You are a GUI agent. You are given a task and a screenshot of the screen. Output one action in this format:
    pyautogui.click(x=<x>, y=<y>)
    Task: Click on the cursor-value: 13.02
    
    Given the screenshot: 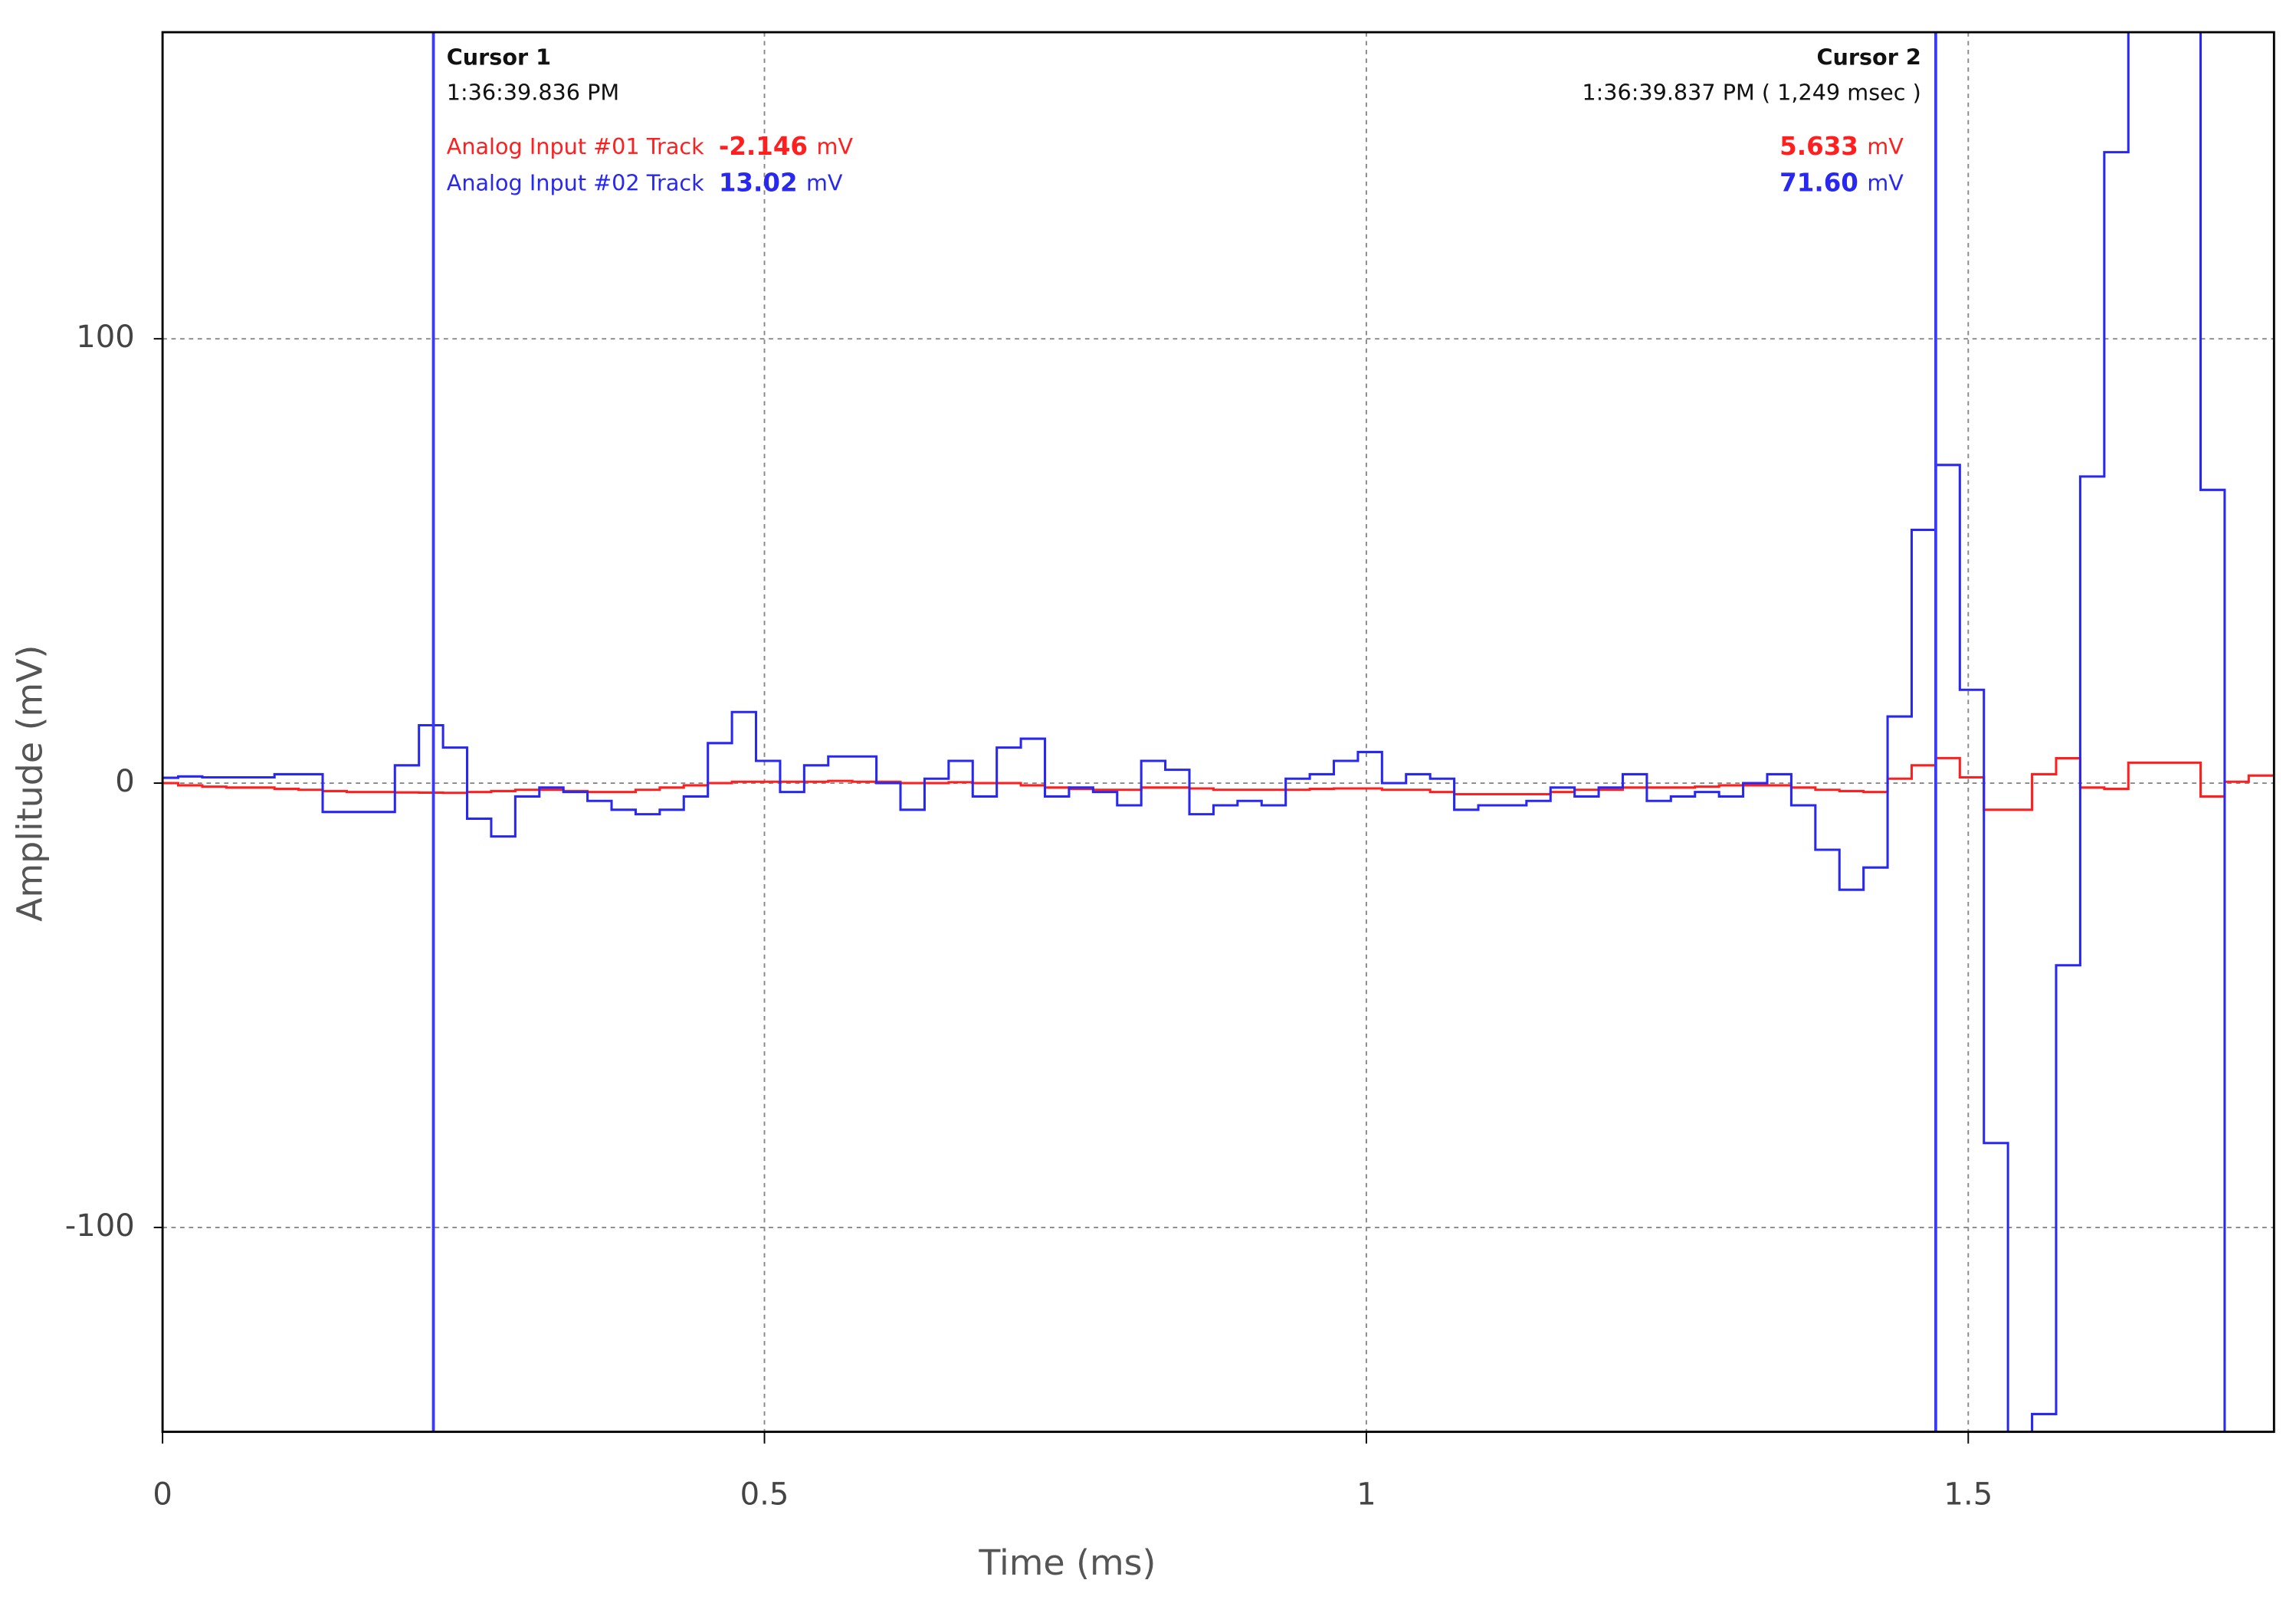 What is the action you would take?
    pyautogui.click(x=758, y=183)
    